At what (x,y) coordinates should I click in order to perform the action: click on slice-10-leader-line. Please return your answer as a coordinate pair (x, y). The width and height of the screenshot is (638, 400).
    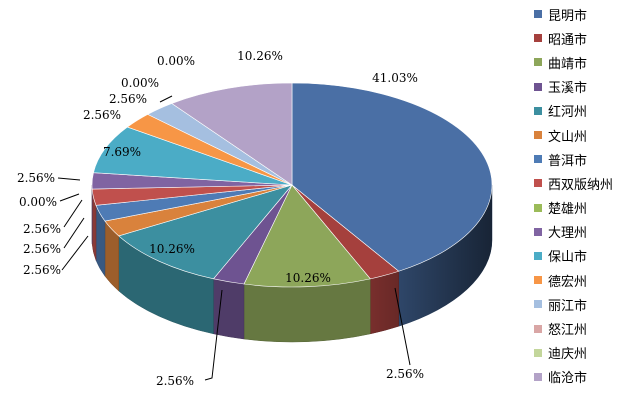
    Looking at the image, I should click on (69, 179).